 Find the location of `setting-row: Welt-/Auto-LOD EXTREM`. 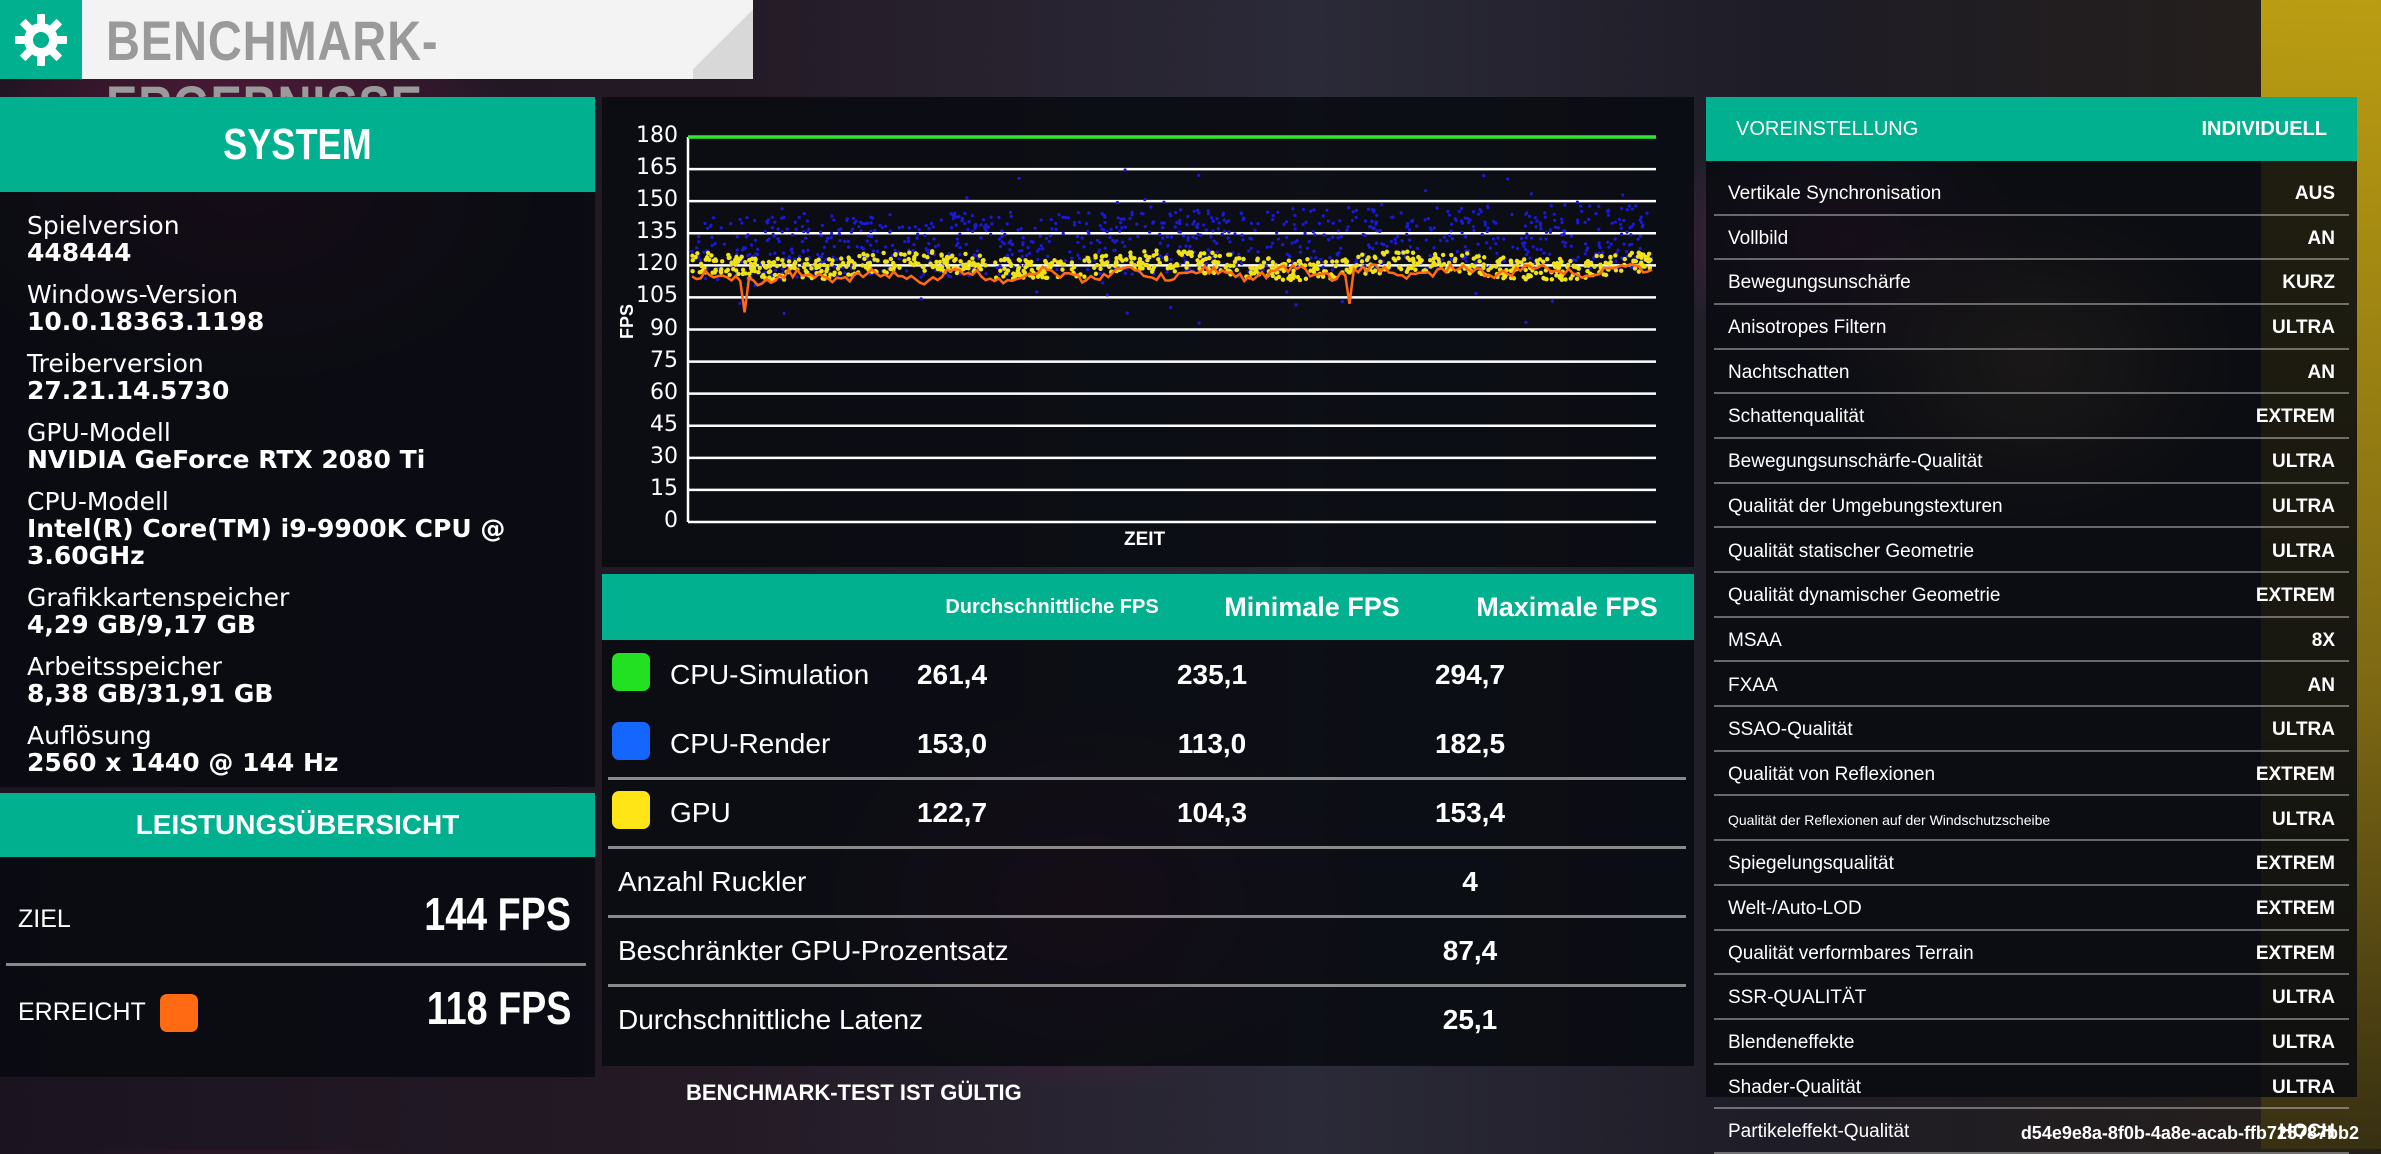

setting-row: Welt-/Auto-LOD EXTREM is located at coordinates (2031, 909).